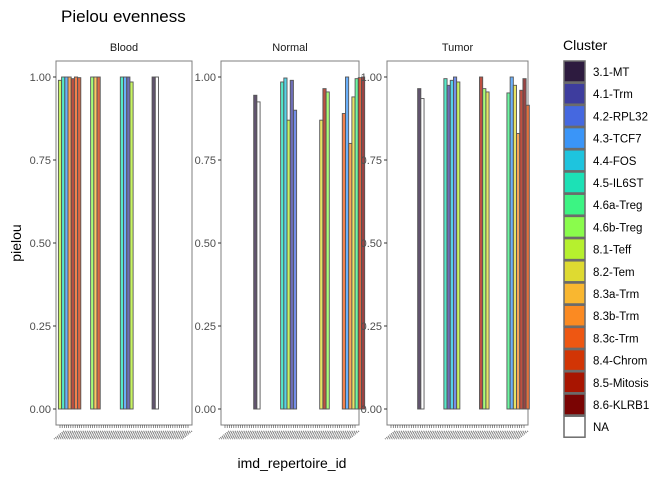 Image resolution: width=672 pixels, height=480 pixels. What do you see at coordinates (95, 243) in the screenshot?
I see `bar-8-3a-trm` at bounding box center [95, 243].